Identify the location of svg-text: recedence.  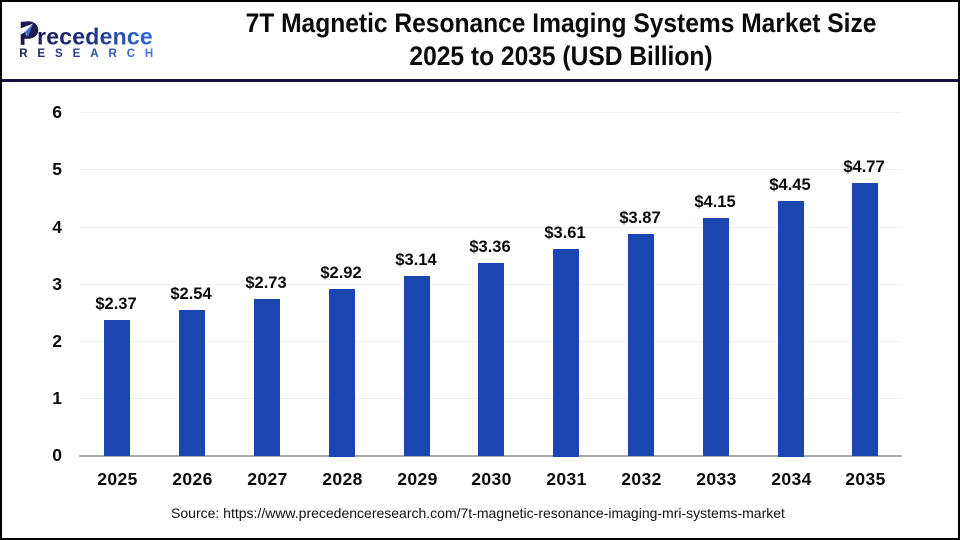
(95, 36).